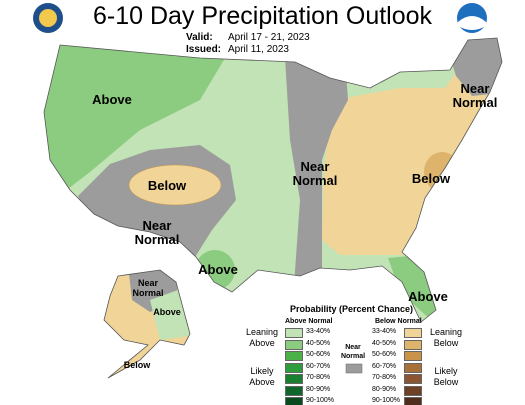 The image size is (525, 405). I want to click on issued: April 11, 2023, so click(258, 49).